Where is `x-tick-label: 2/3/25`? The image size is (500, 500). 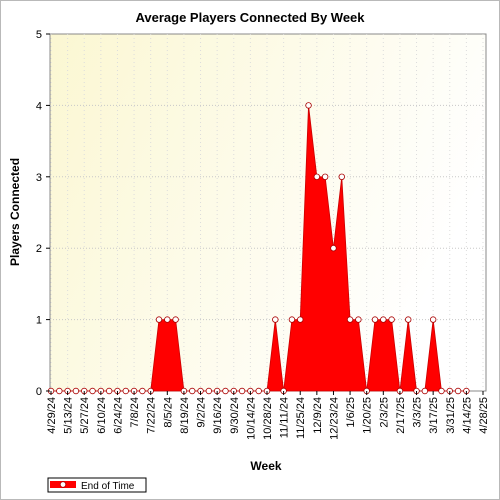
x-tick-label: 2/3/25 is located at coordinates (384, 412).